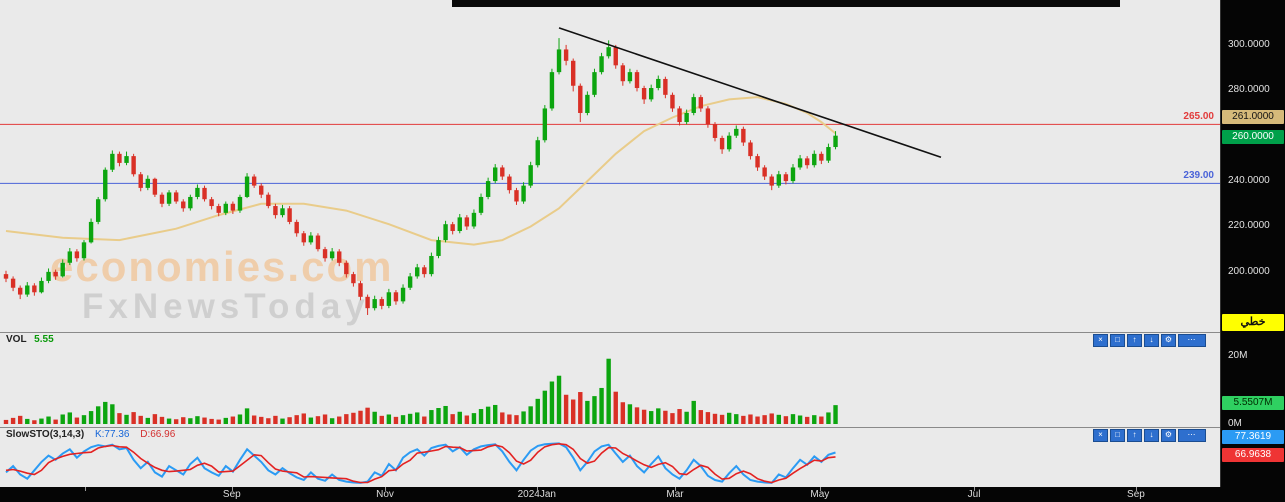  What do you see at coordinates (1253, 437) in the screenshot?
I see `sto-k-badge: 77.3619` at bounding box center [1253, 437].